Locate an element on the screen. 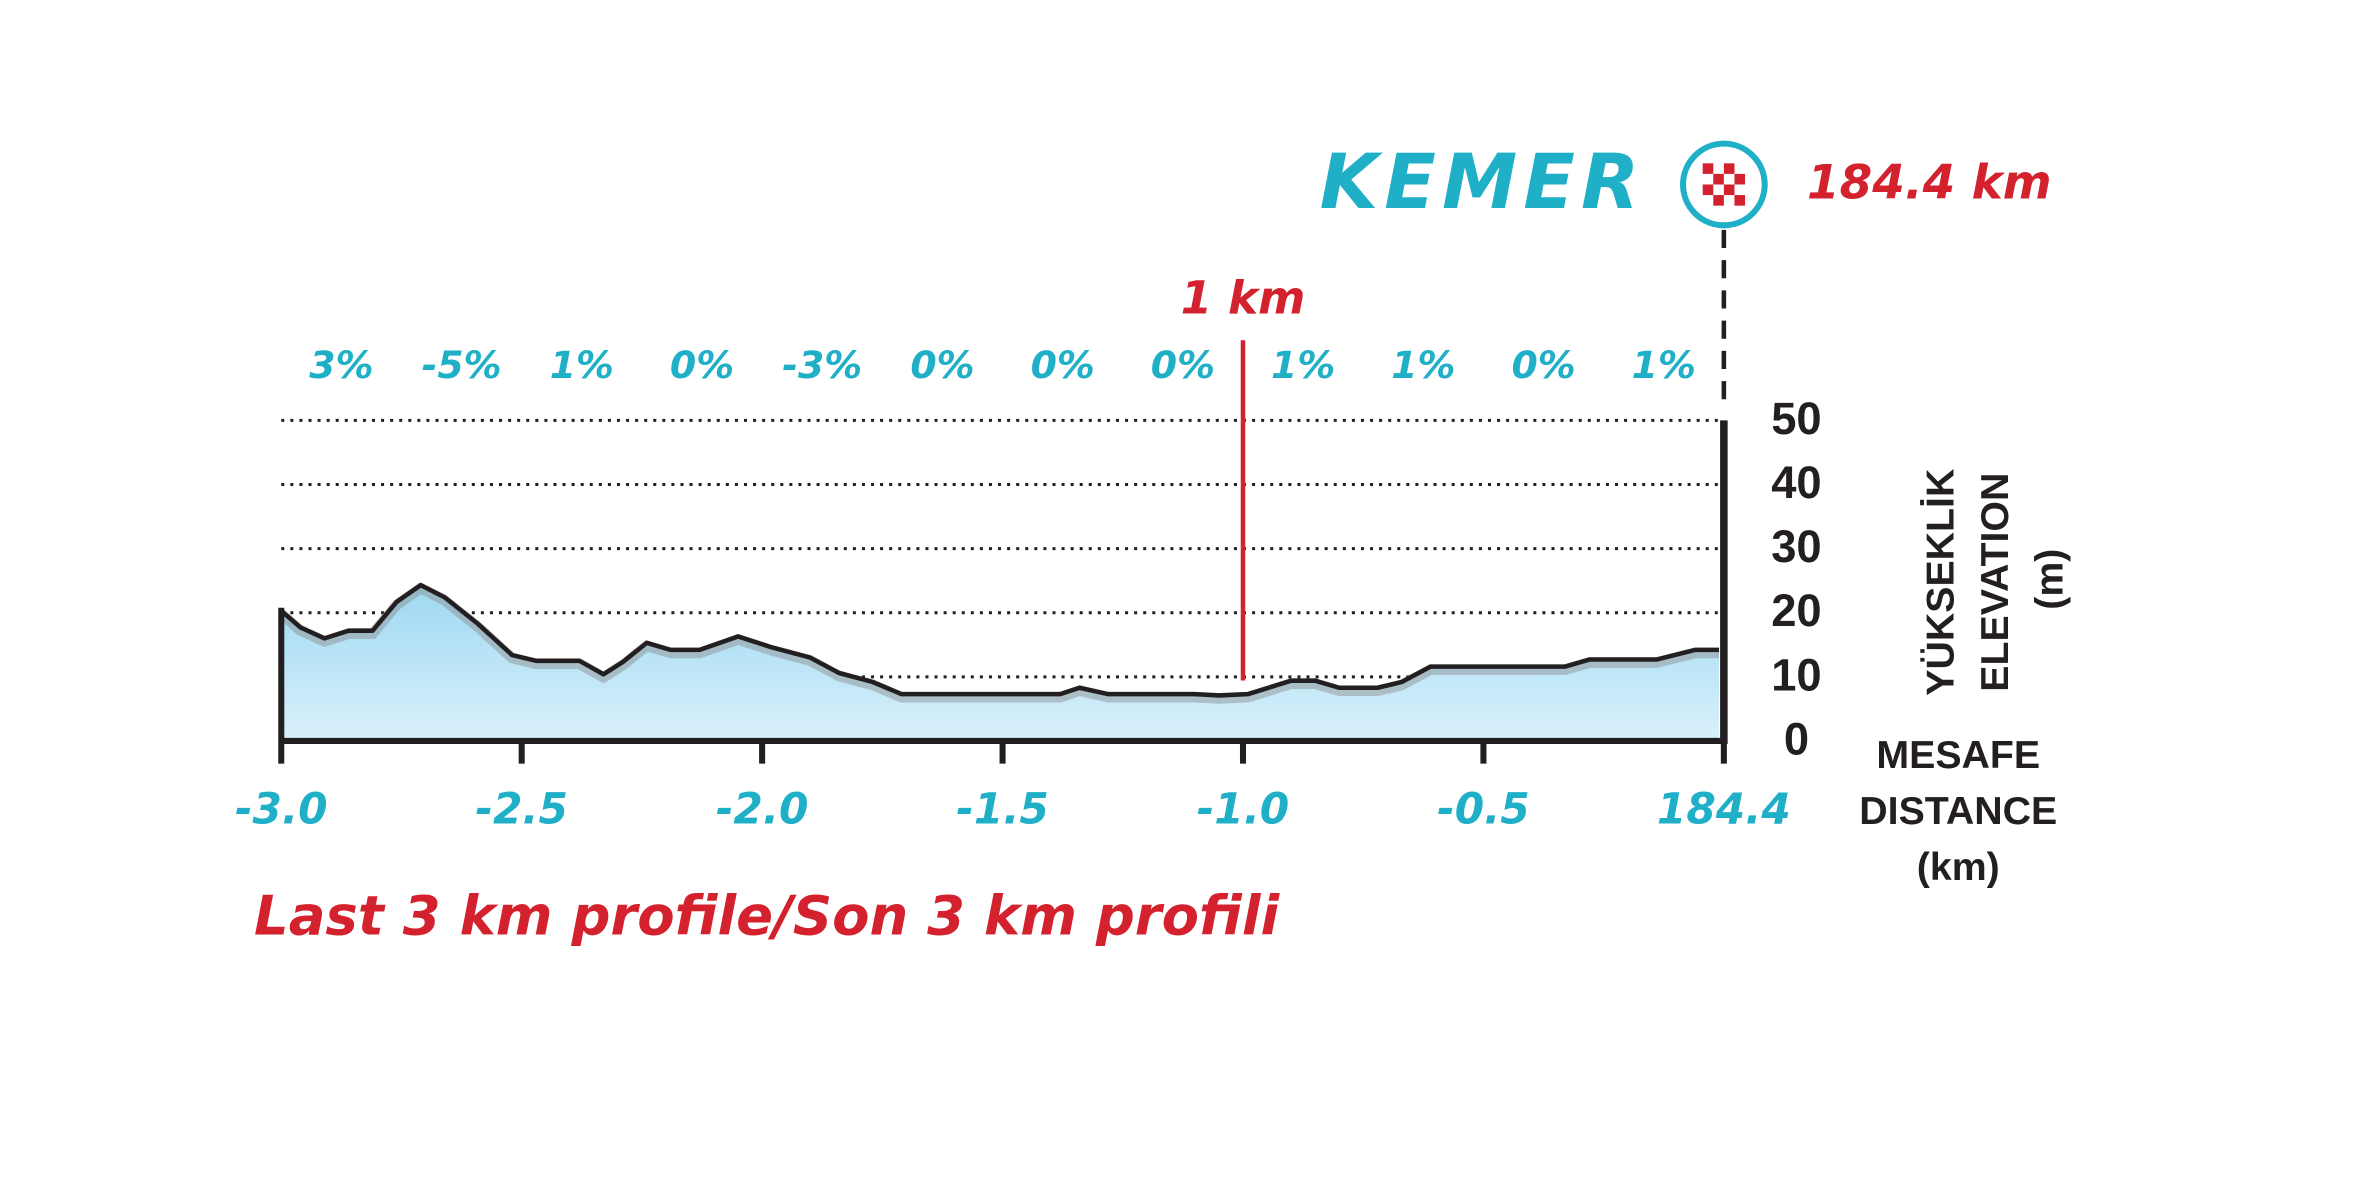 The image size is (2362, 1181). y-tick-label: 50 is located at coordinates (1796, 418).